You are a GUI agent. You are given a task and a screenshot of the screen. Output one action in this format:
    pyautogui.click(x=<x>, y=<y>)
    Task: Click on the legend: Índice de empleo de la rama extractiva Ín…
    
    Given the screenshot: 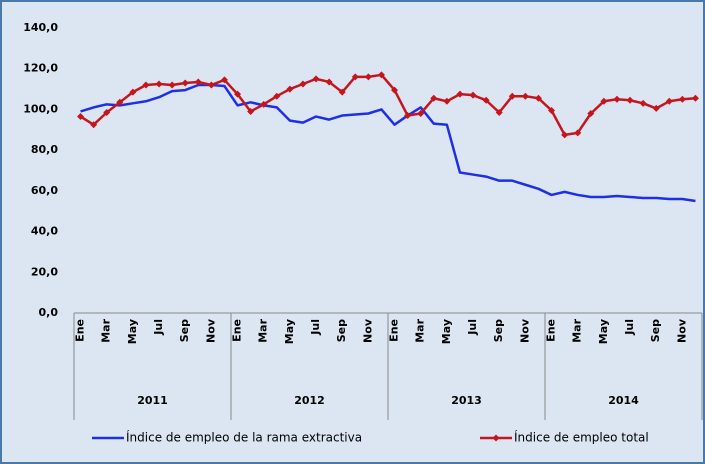 What is the action you would take?
    pyautogui.click(x=370, y=437)
    